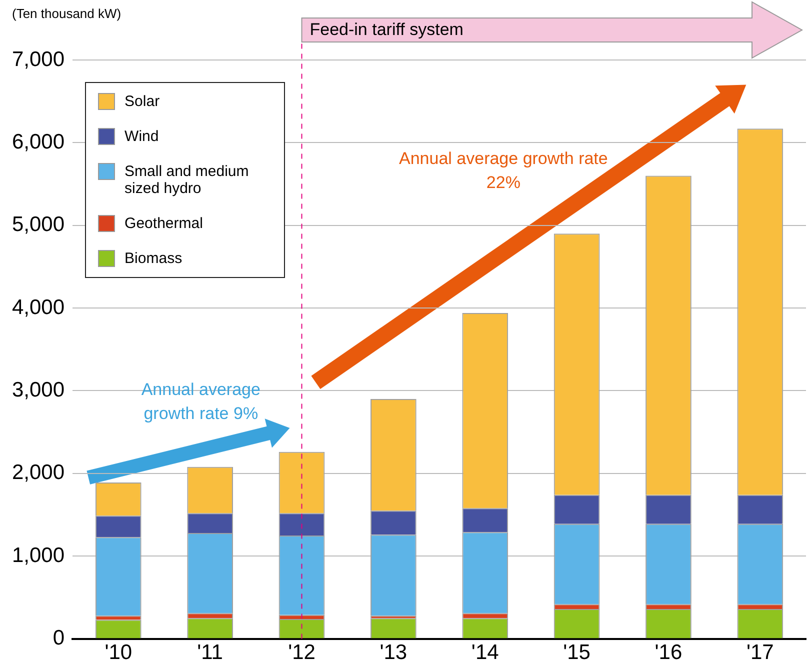  I want to click on legend-label: Geothermal, so click(163, 223).